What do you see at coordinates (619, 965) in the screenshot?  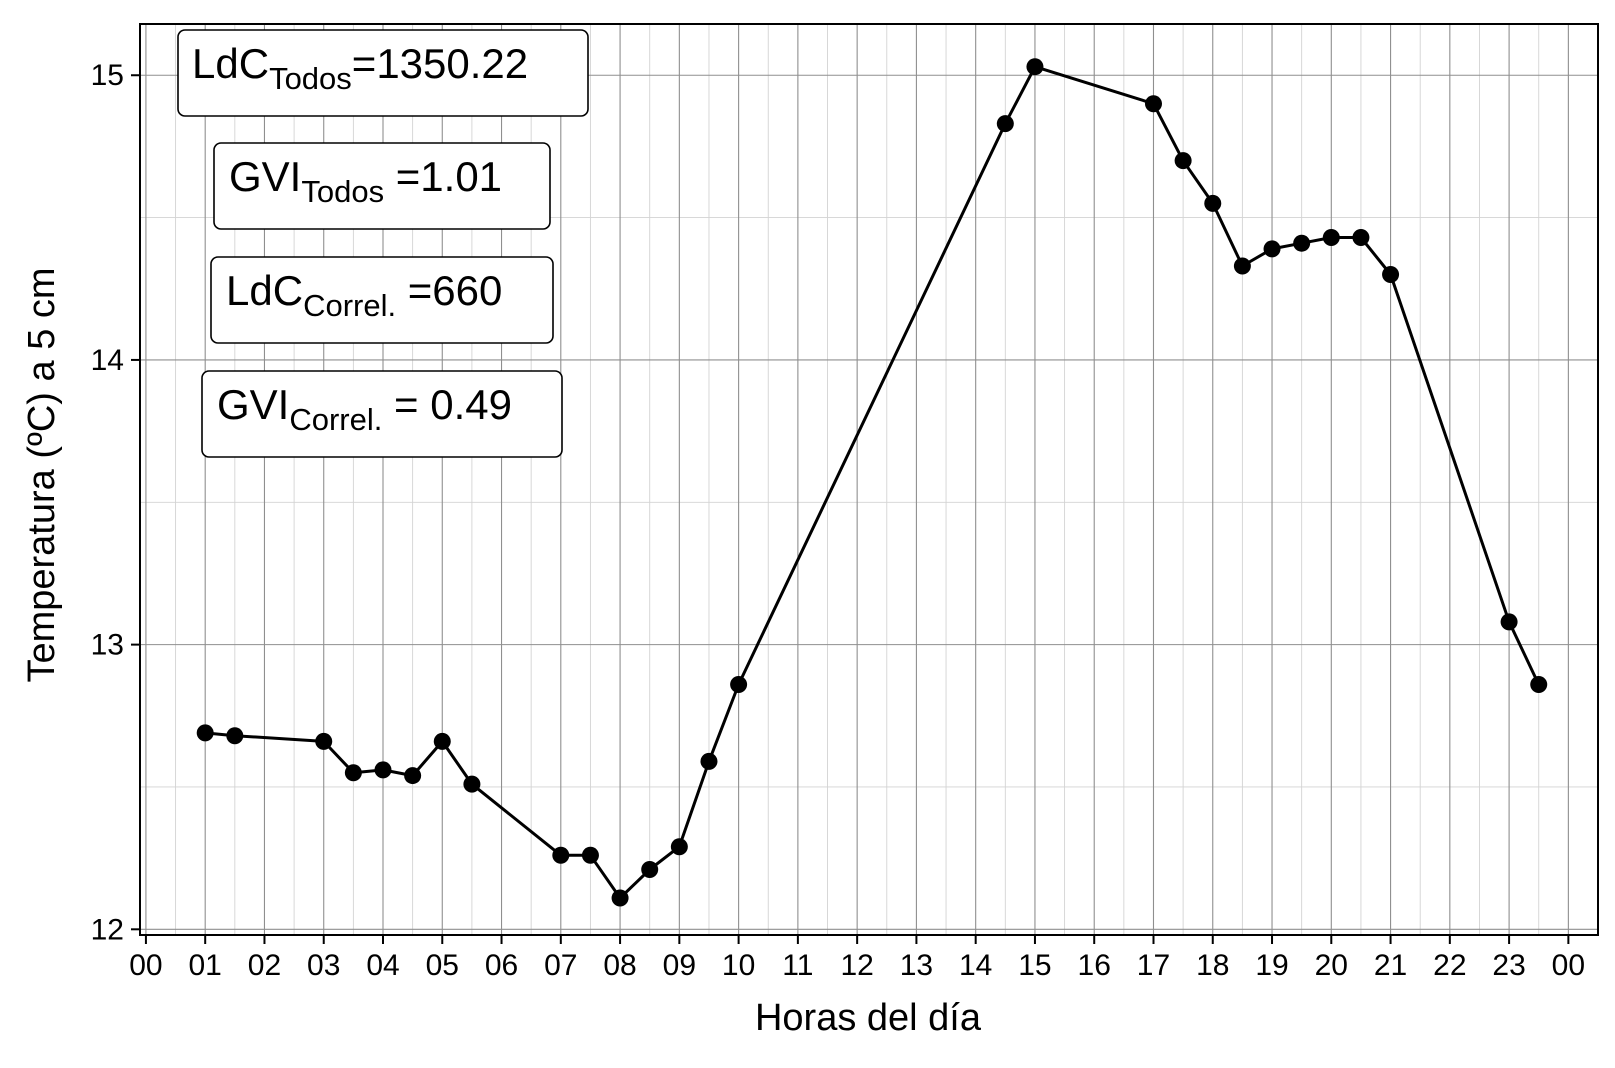 I see `x-tick-label: 08` at bounding box center [619, 965].